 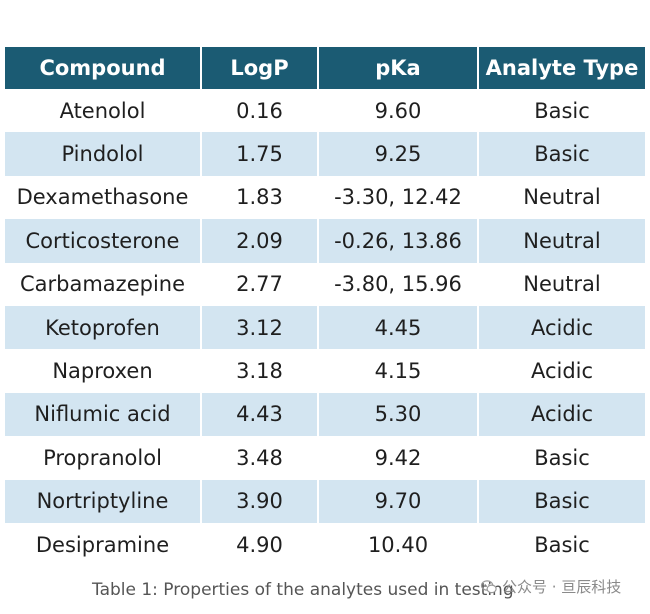 I want to click on cell-logp: 1.75, so click(x=260, y=154).